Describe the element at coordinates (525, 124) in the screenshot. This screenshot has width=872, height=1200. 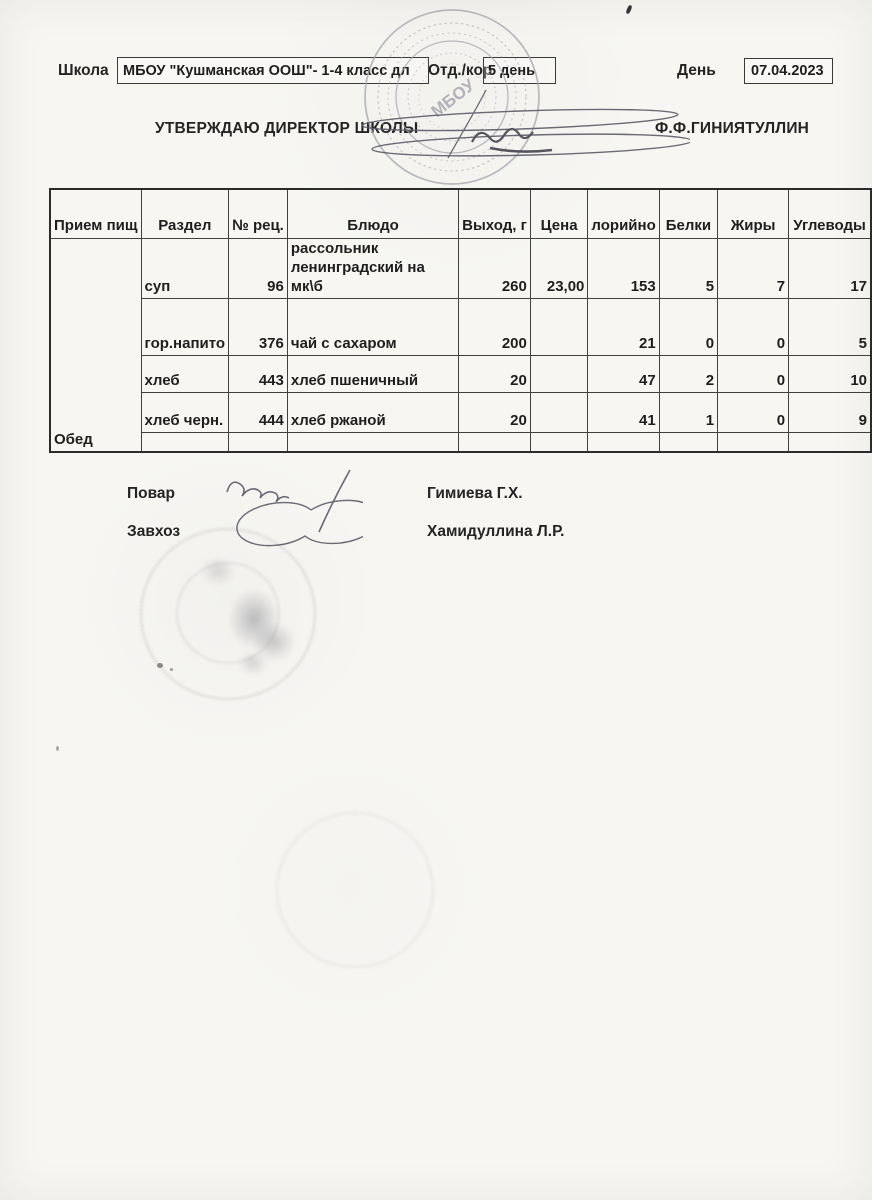
I see `director-signature` at that location.